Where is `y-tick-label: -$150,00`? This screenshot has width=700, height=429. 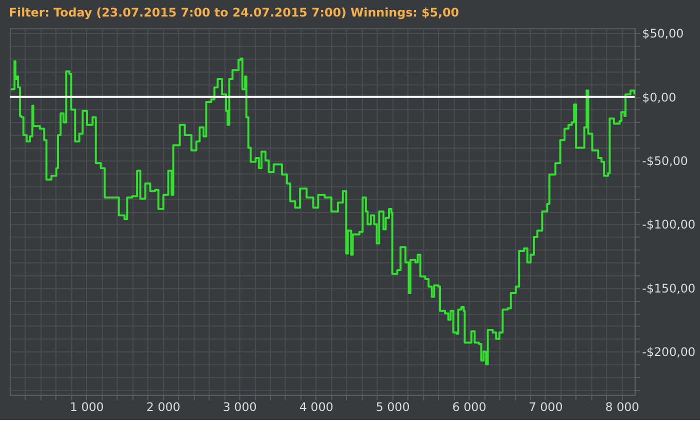
y-tick-label: -$150,00 is located at coordinates (669, 288).